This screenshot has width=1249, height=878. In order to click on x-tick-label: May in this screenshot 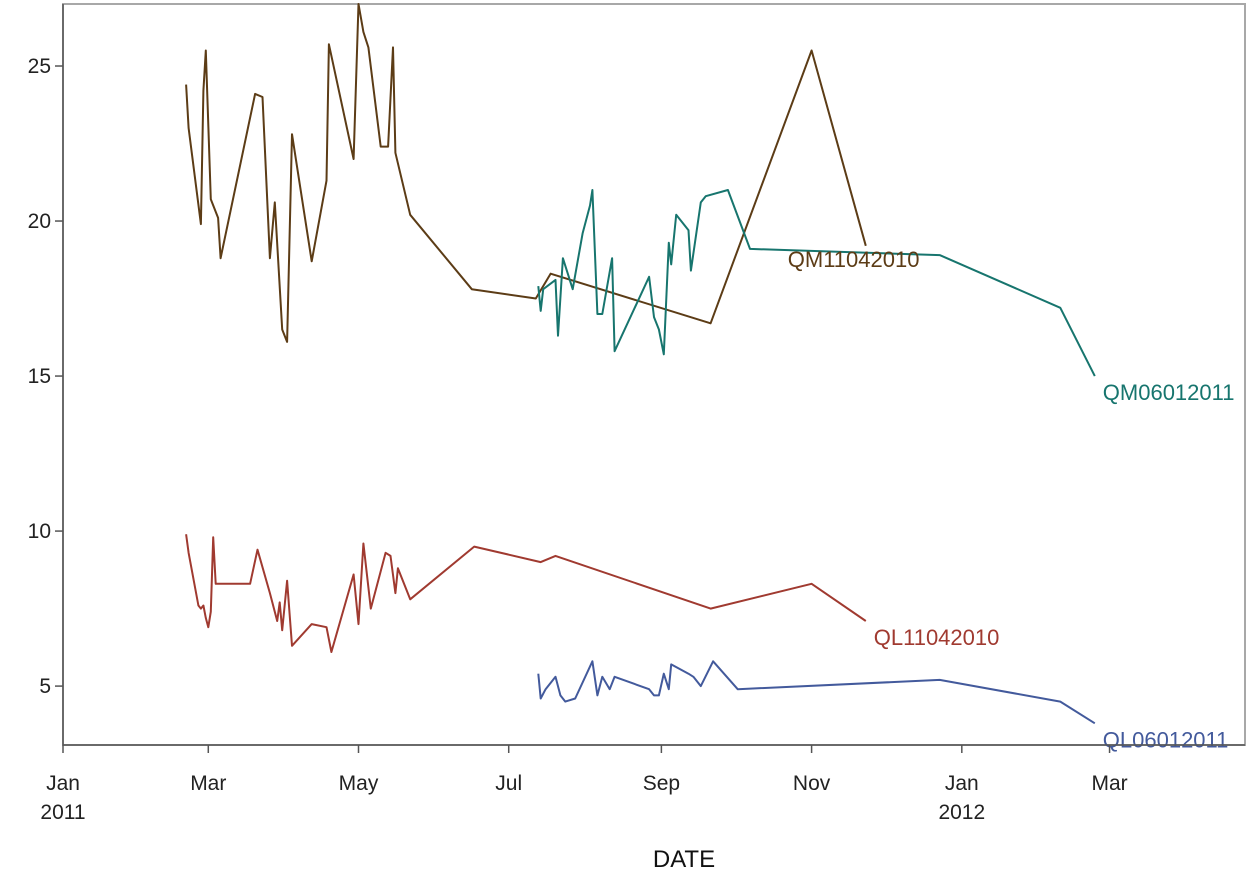, I will do `click(359, 783)`.